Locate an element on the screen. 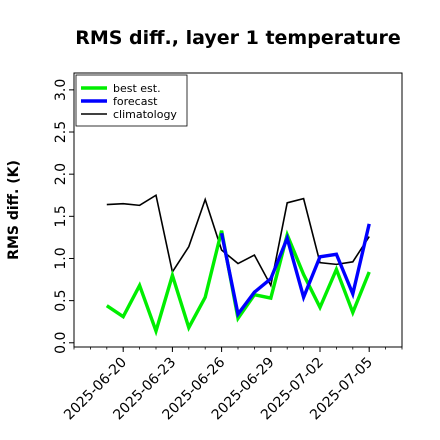 Image resolution: width=440 pixels, height=440 pixels. chart-title: RMS diff., layer 1 temperature is located at coordinates (238, 38).